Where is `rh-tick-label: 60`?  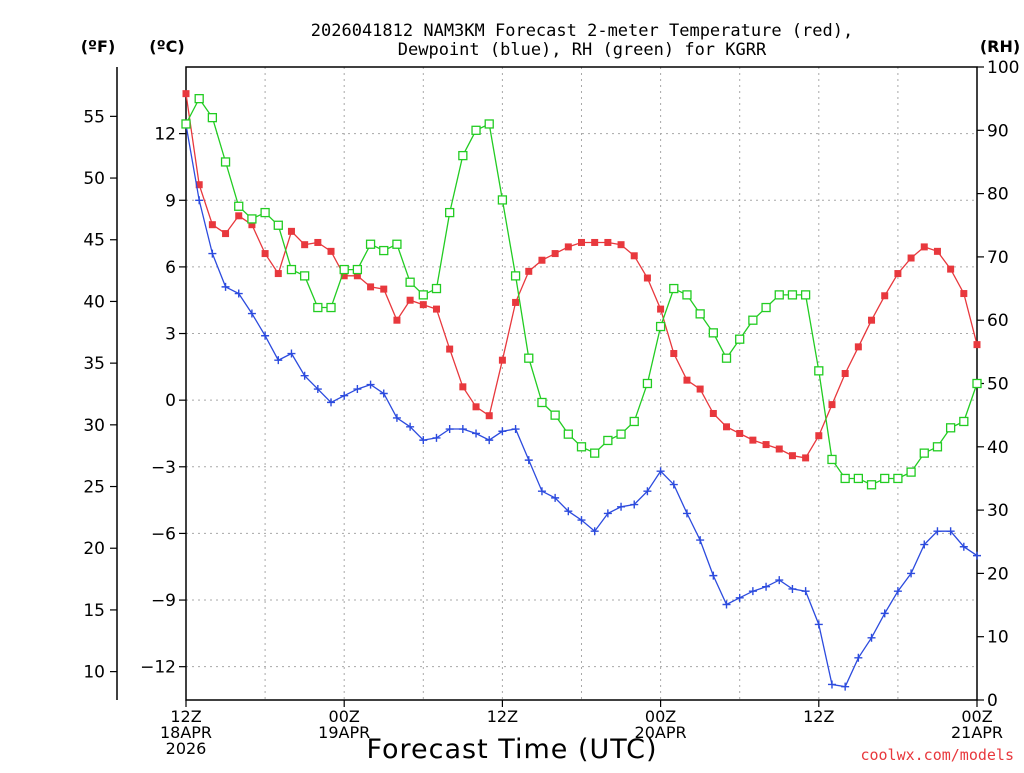
rh-tick-label: 60 is located at coordinates (998, 321).